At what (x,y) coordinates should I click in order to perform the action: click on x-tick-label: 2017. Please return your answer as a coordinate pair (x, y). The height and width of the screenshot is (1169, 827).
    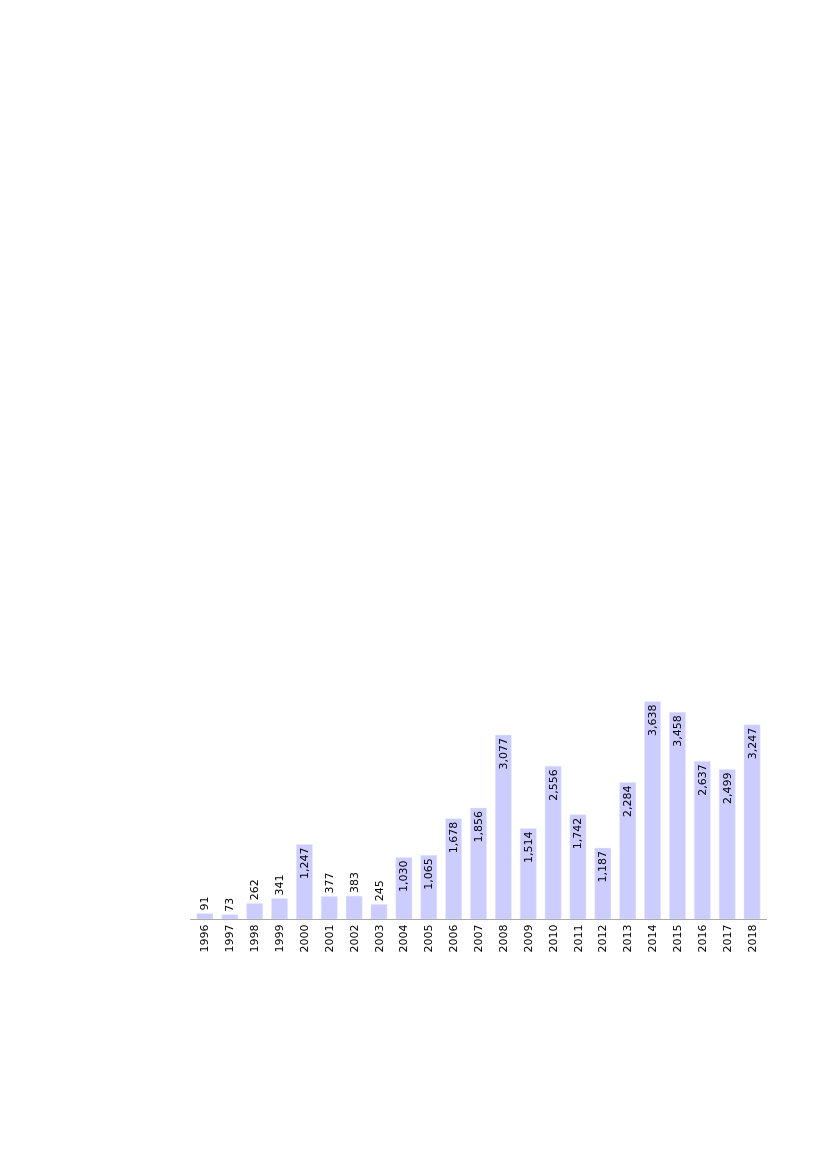
    Looking at the image, I should click on (727, 938).